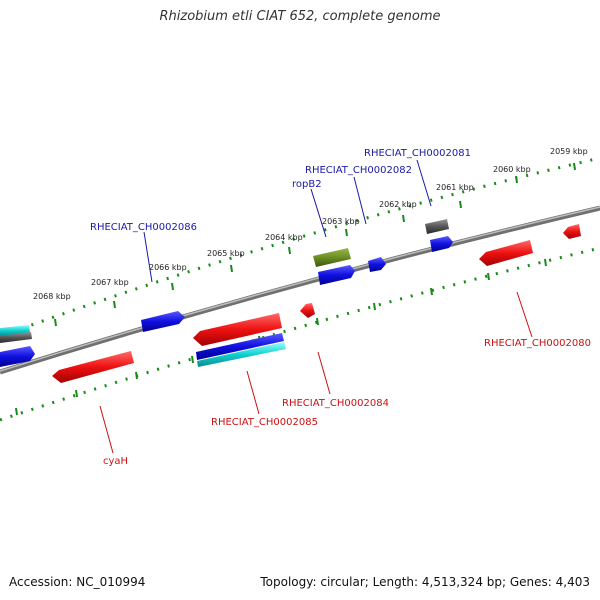 The height and width of the screenshot is (600, 600). Describe the element at coordinates (417, 153) in the screenshot. I see `label-rheciat-ch0002081: RHECIAT_CH0002081` at that location.